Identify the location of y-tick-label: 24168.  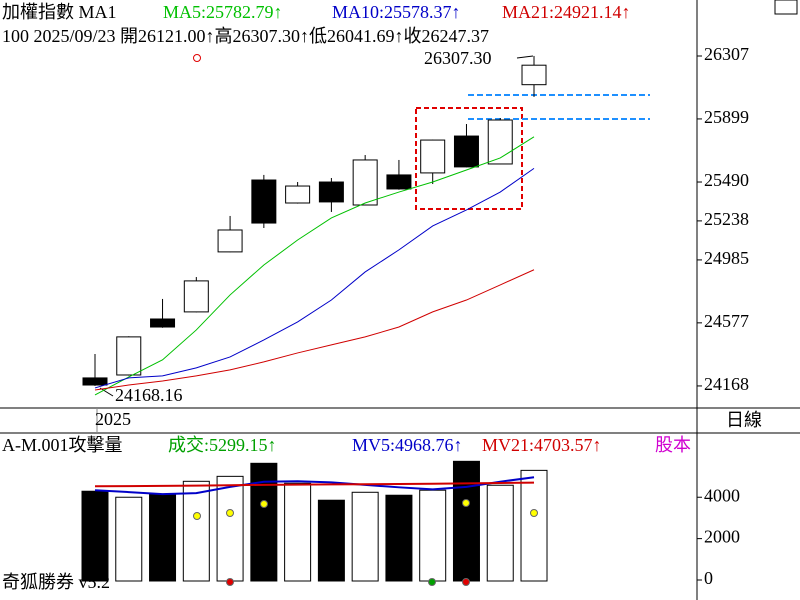
(726, 384).